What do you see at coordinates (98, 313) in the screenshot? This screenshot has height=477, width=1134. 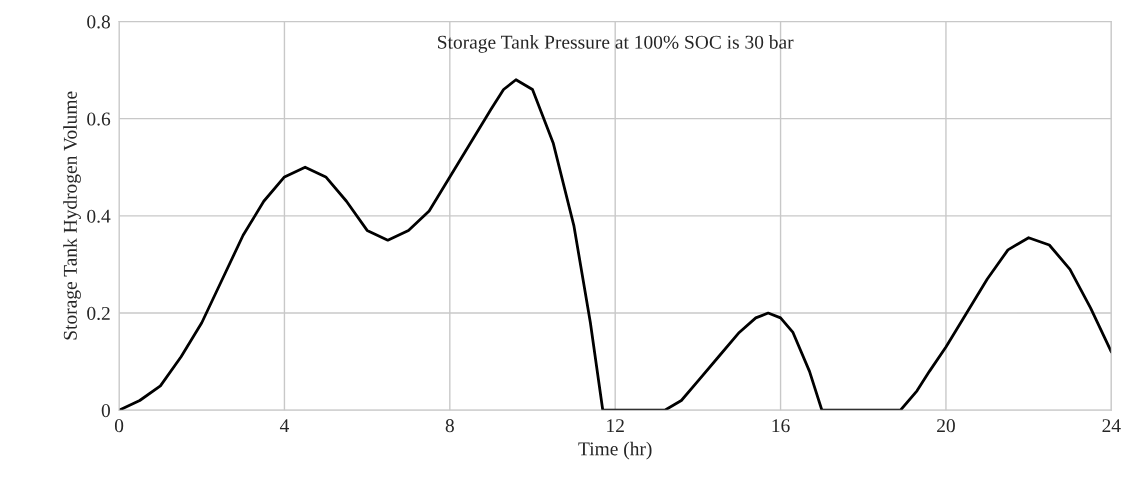 I see `y-tick-label: 0.2` at bounding box center [98, 313].